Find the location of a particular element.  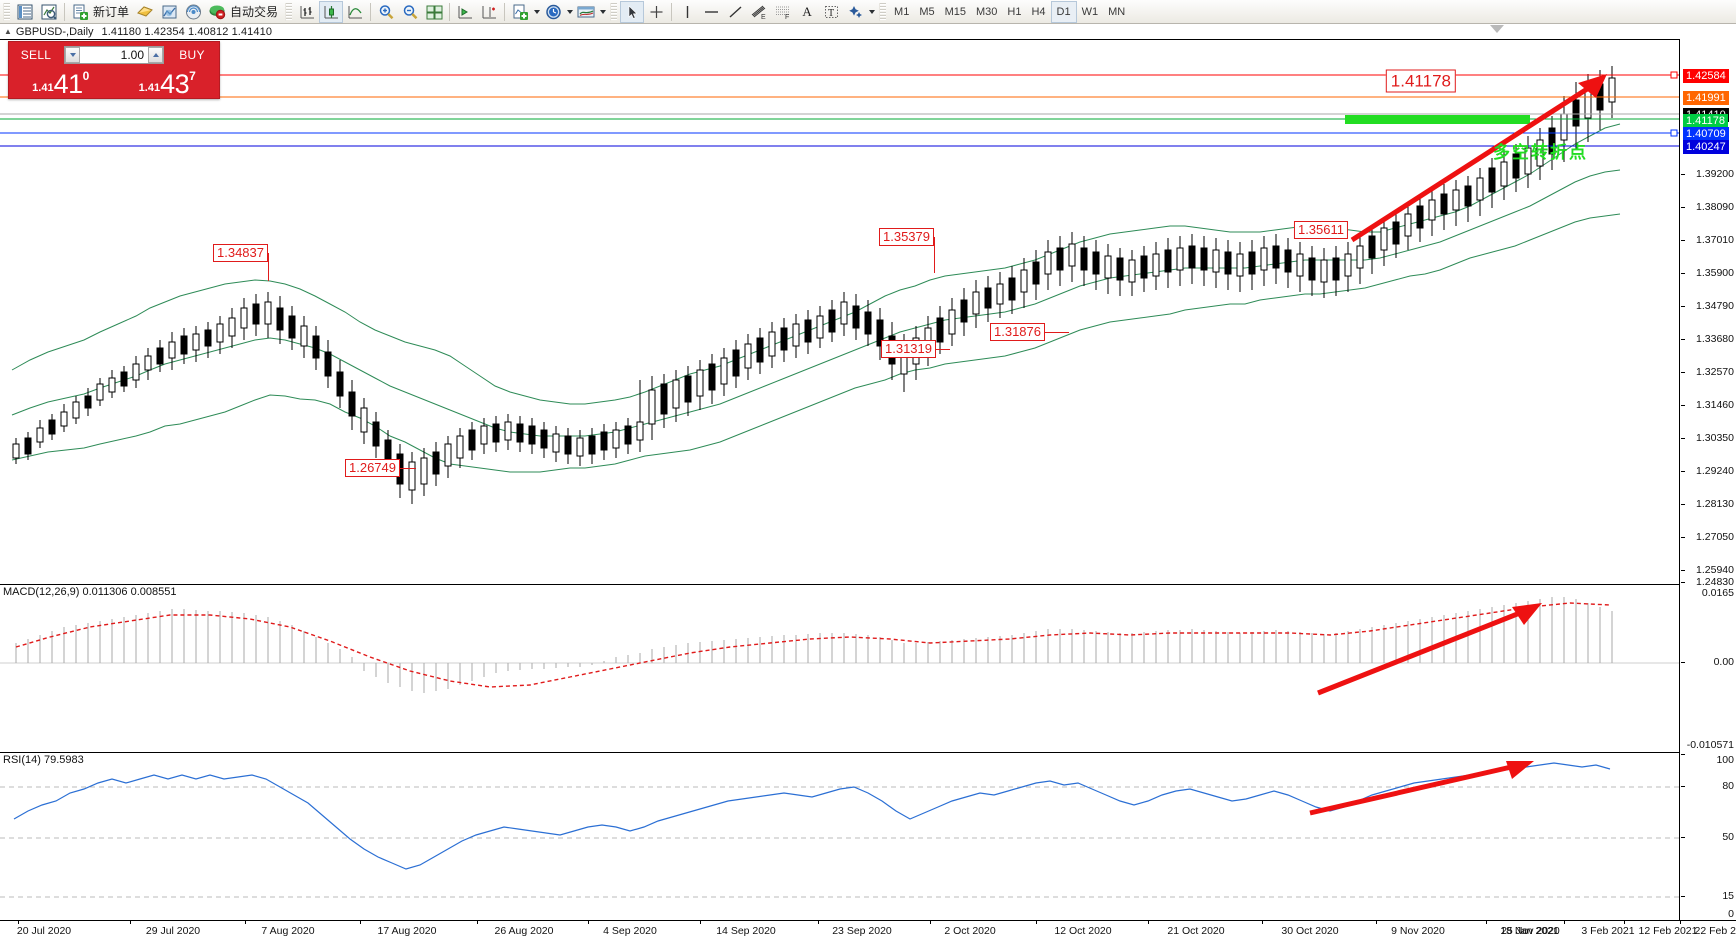

volume-stepper: 1.00 is located at coordinates (114, 54).